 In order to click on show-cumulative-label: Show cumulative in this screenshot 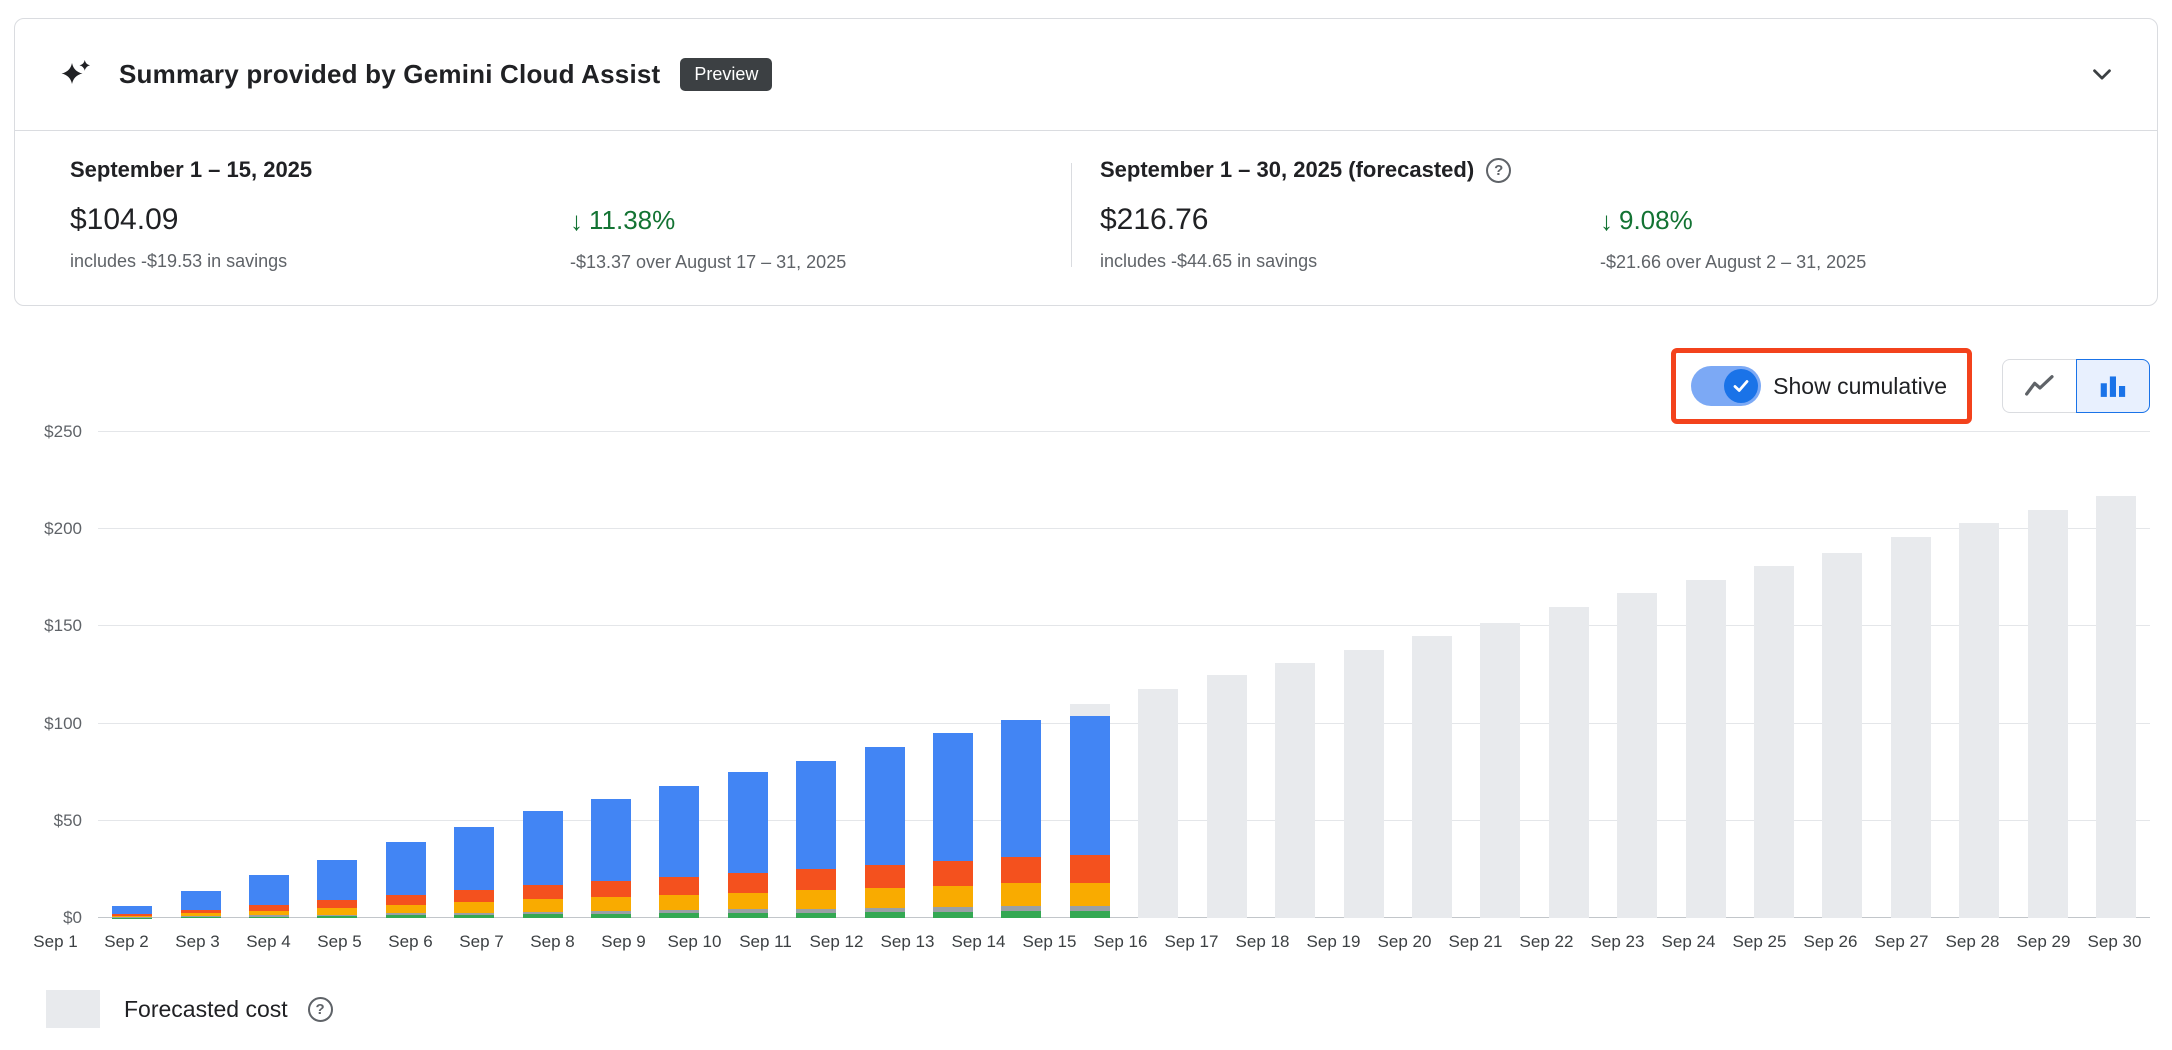, I will do `click(1860, 385)`.